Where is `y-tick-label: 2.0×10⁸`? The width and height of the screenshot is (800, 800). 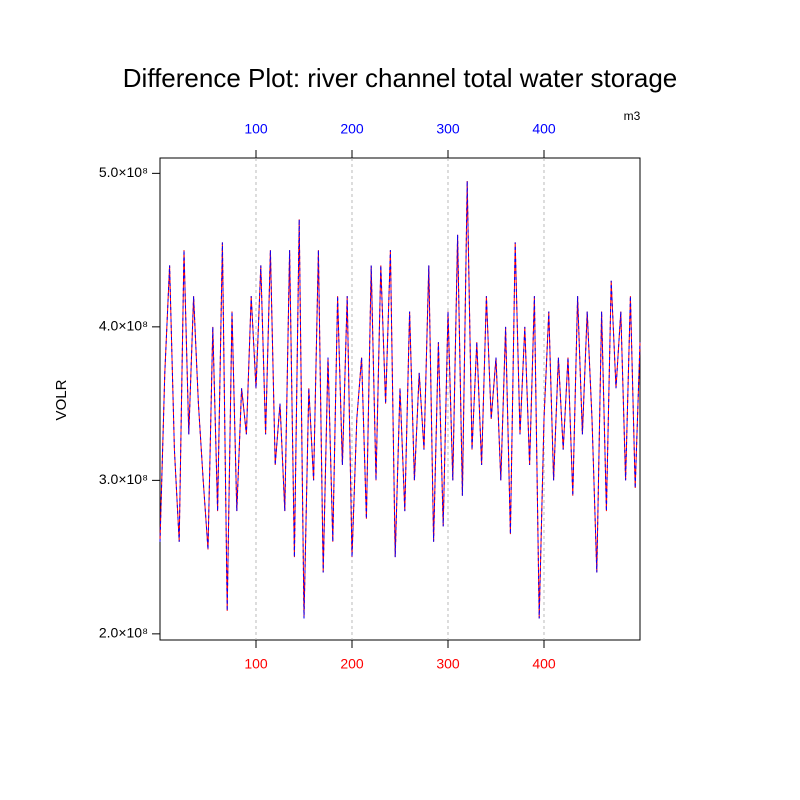
y-tick-label: 2.0×10⁸ is located at coordinates (123, 633).